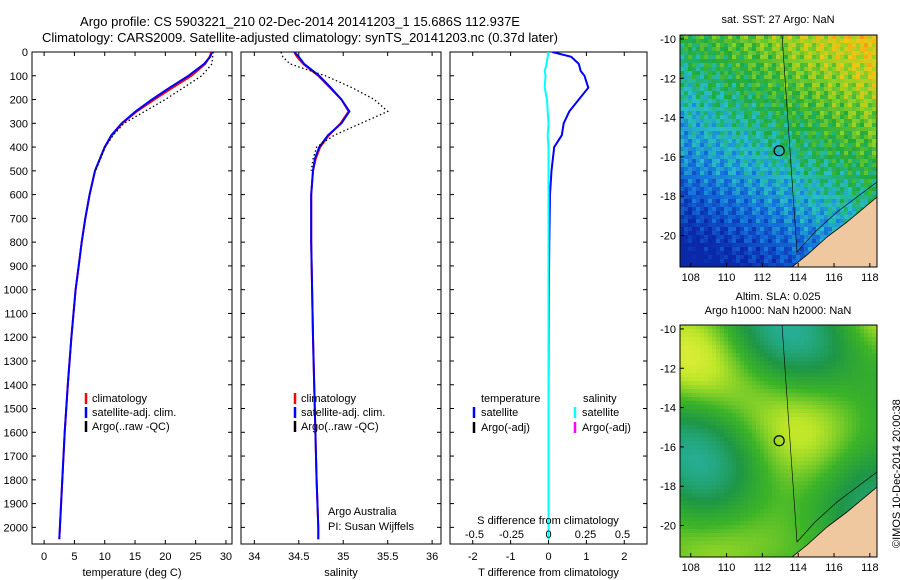 The height and width of the screenshot is (580, 900). What do you see at coordinates (19, 243) in the screenshot?
I see `depth-tick-label: 800` at bounding box center [19, 243].